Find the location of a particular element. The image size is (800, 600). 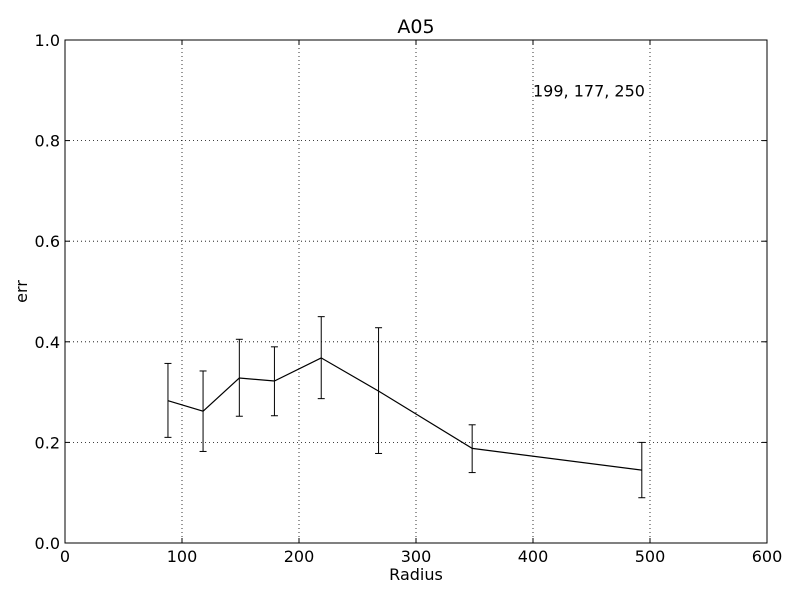

y-tick-label: 0.0 is located at coordinates (47, 543).